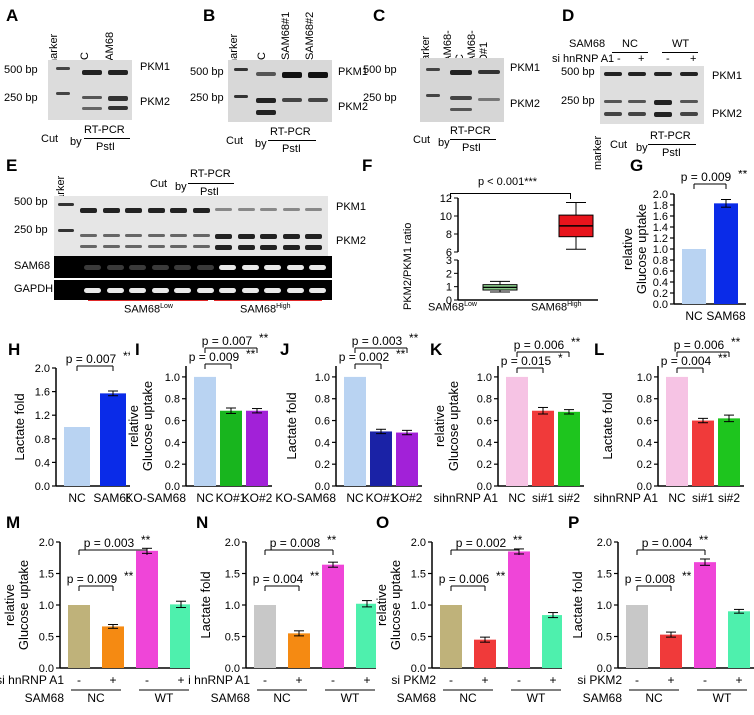 The image size is (754, 715). What do you see at coordinates (466, 498) in the screenshot?
I see `x-axis-prefix: sihnRNP A1` at bounding box center [466, 498].